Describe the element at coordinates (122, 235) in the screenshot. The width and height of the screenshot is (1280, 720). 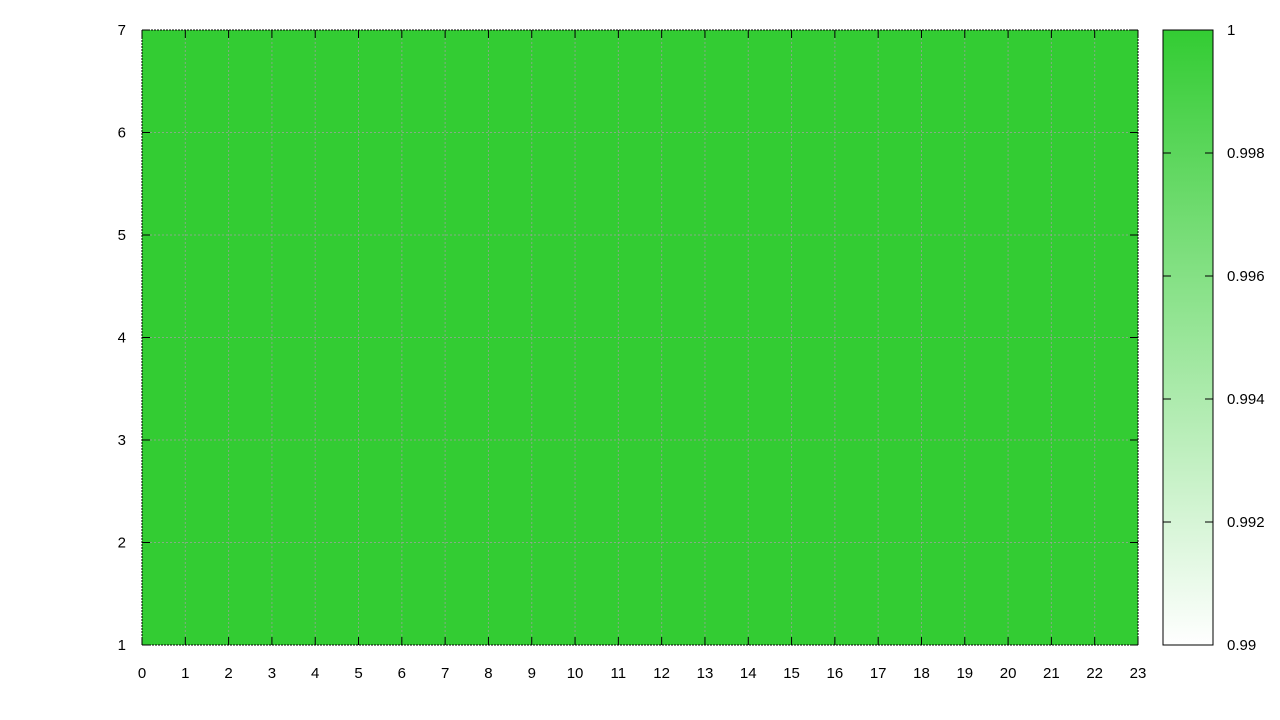
I see `y-tick-label: 5` at that location.